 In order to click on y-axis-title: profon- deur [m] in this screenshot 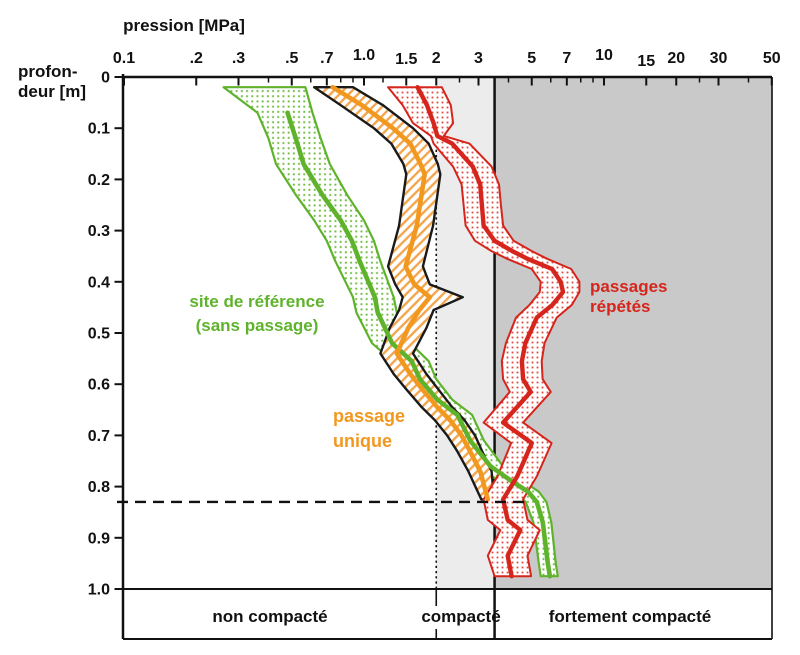, I will do `click(52, 82)`.